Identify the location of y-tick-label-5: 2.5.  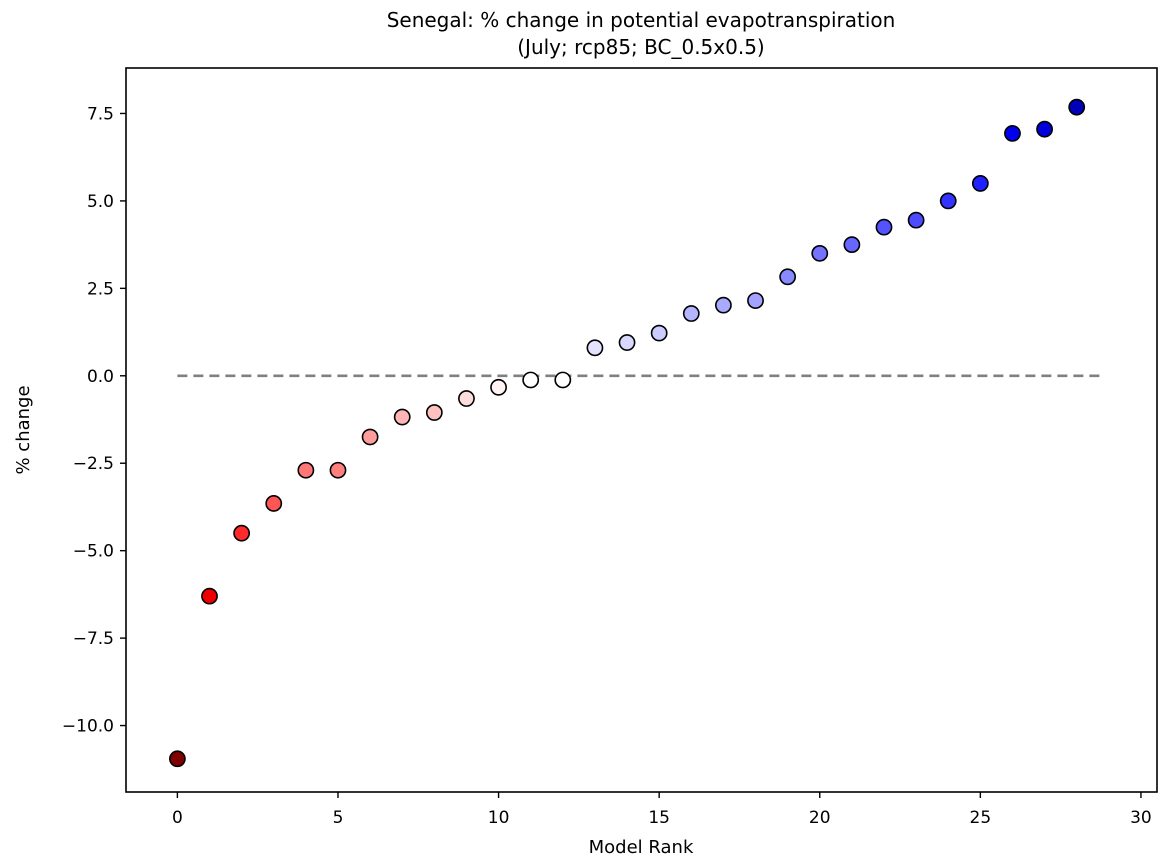
(100, 289).